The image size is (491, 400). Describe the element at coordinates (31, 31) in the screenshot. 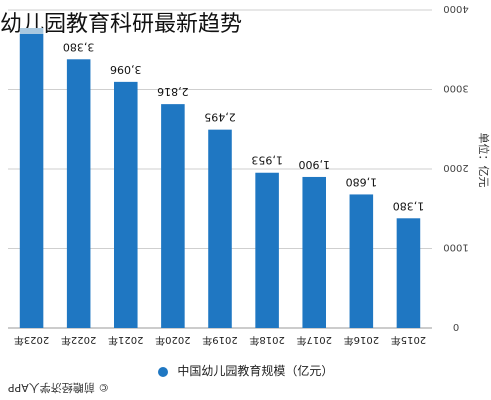

I see `bar-cap` at that location.